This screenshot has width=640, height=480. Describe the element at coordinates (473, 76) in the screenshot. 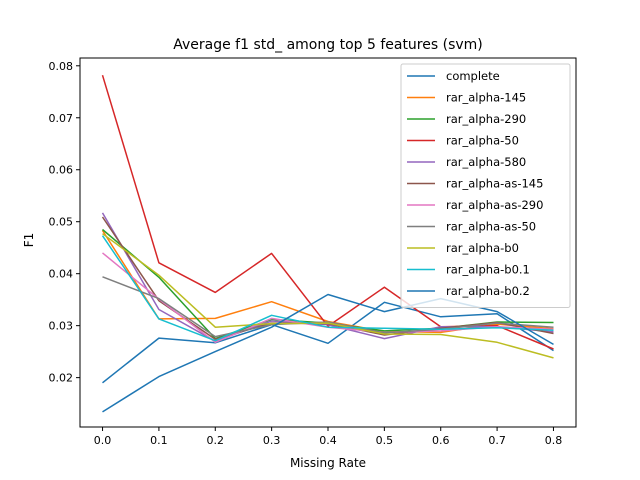

I see `legend-label: complete` at that location.